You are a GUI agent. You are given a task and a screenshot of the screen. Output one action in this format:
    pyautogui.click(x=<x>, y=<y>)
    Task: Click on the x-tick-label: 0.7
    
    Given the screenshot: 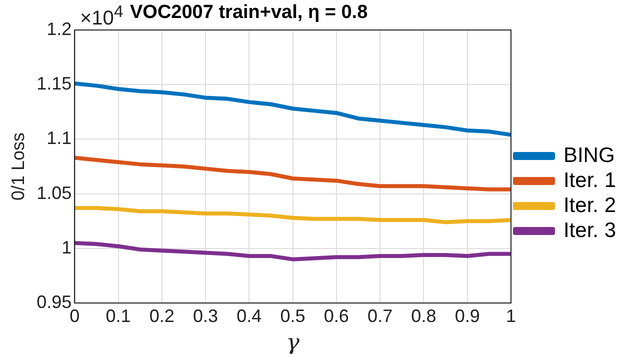 What is the action you would take?
    pyautogui.click(x=380, y=316)
    